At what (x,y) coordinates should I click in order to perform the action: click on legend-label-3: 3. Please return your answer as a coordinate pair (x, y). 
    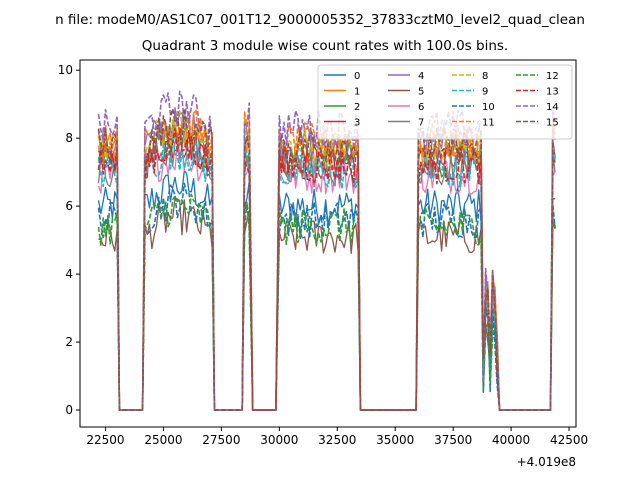
    Looking at the image, I should click on (357, 123).